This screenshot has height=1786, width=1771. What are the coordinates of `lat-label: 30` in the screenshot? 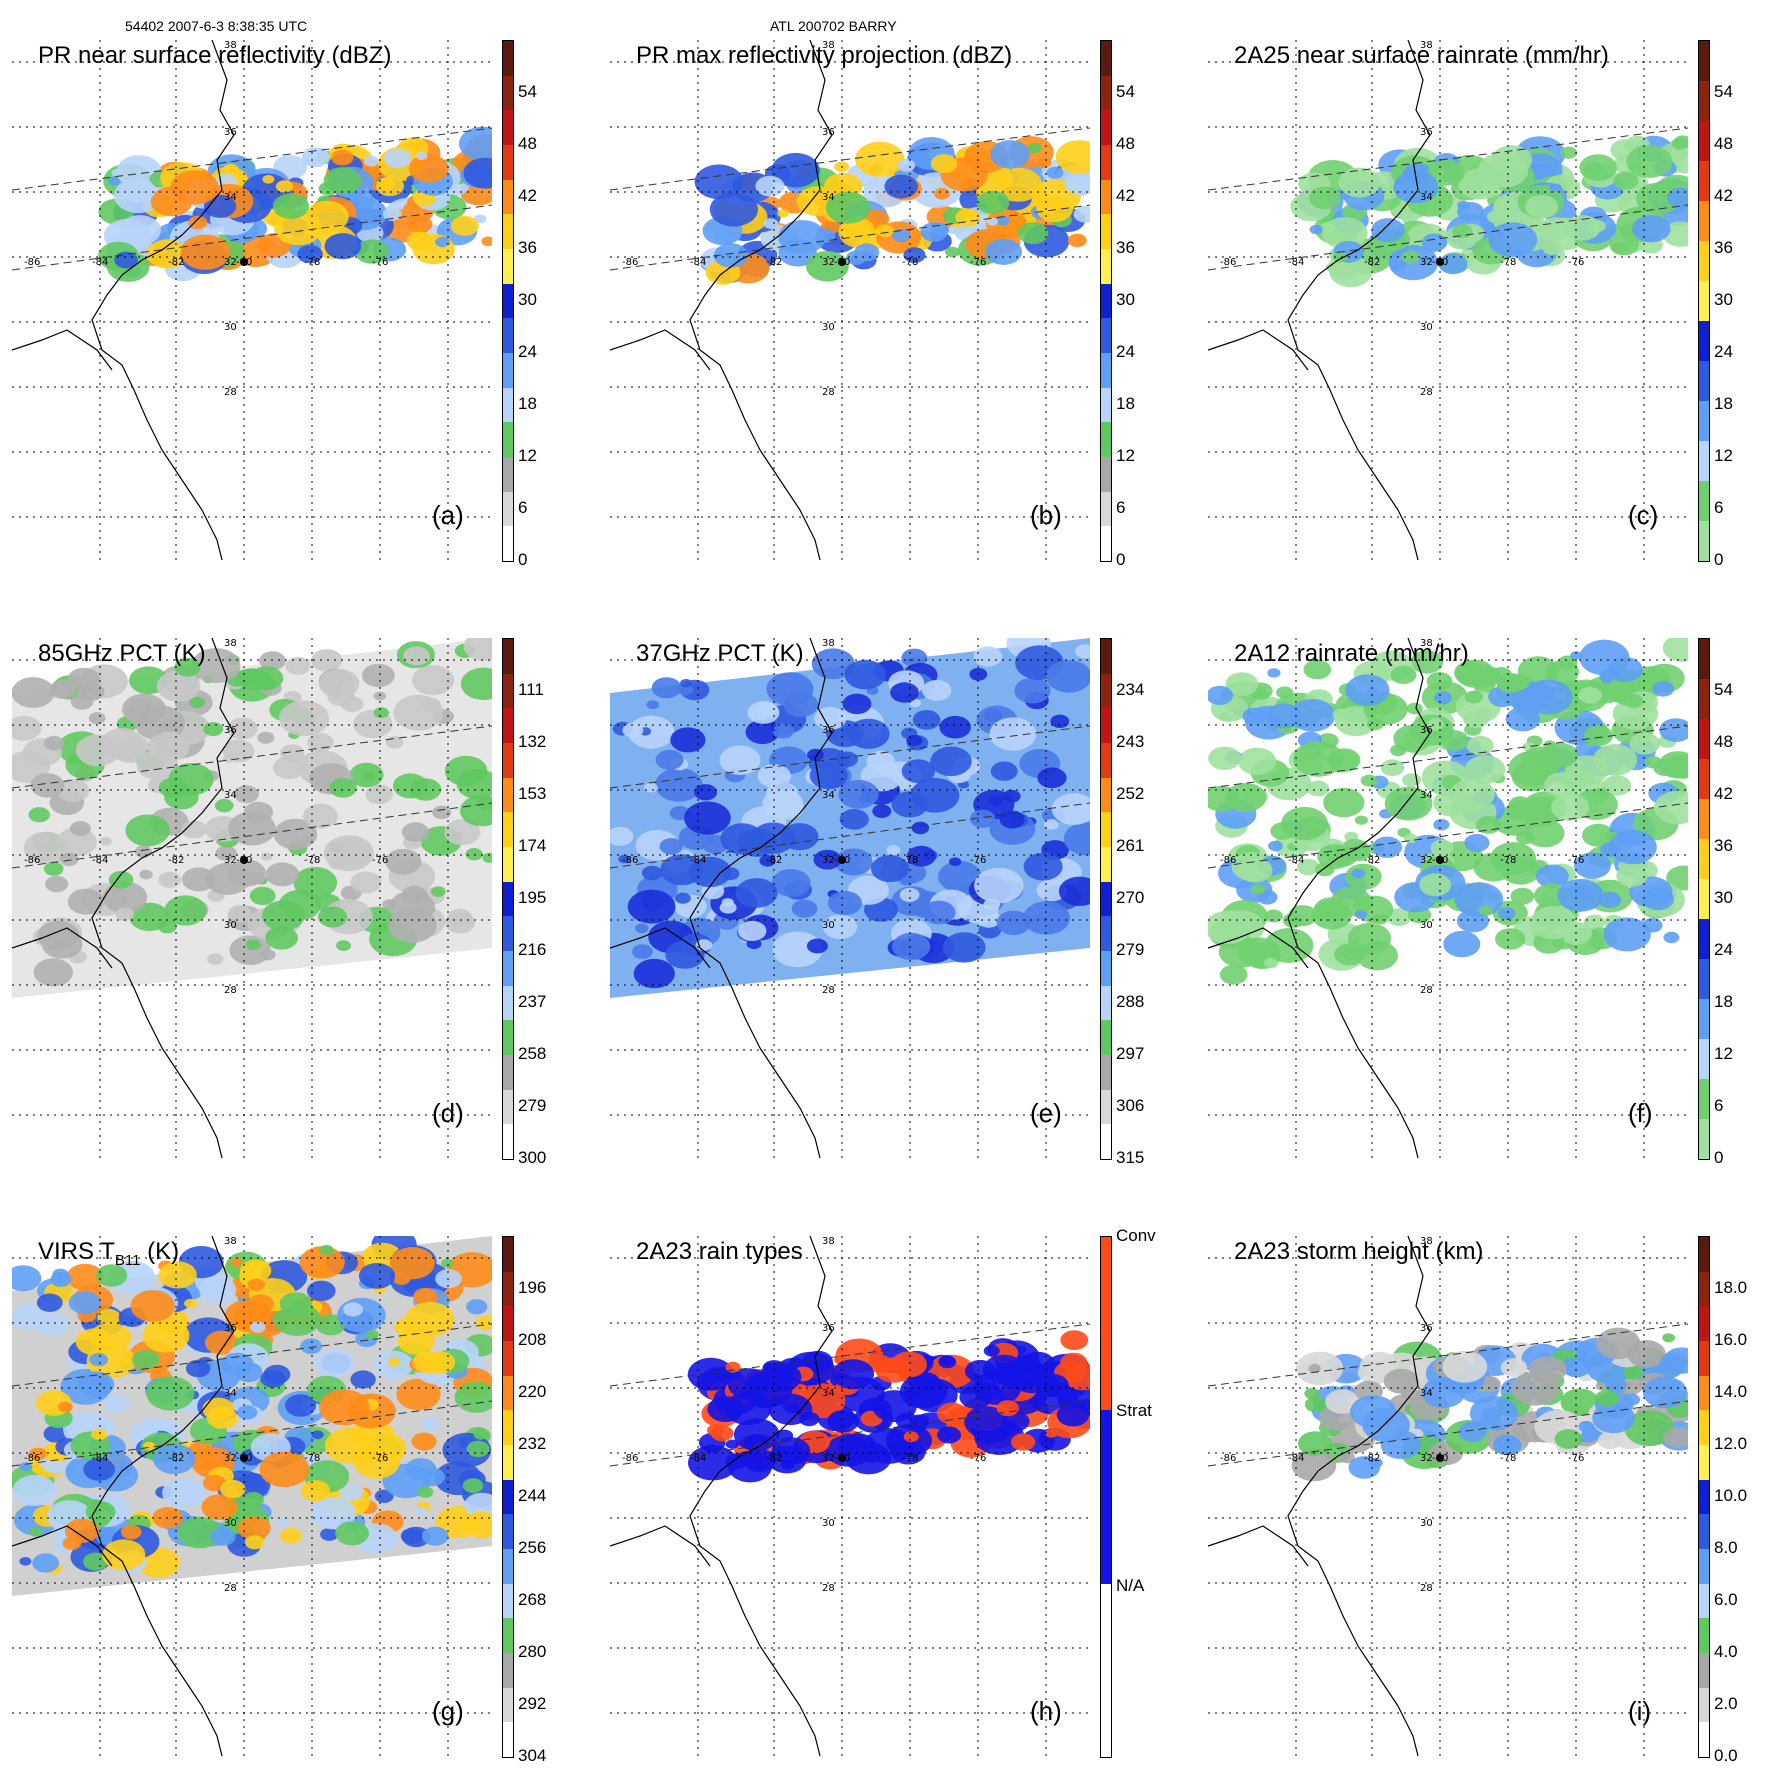 It's located at (1426, 1523).